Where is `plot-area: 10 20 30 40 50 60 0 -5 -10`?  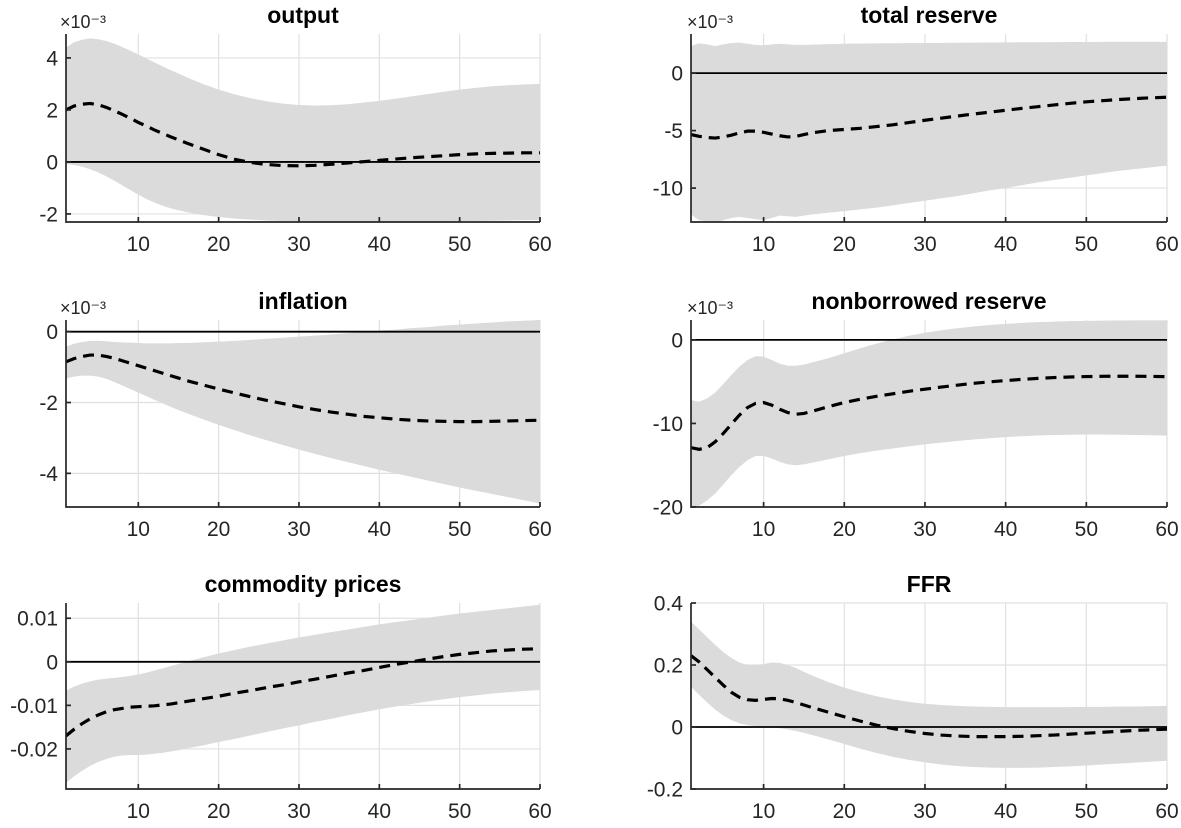 plot-area: 10 20 30 40 50 60 0 -5 -10 is located at coordinates (916, 145).